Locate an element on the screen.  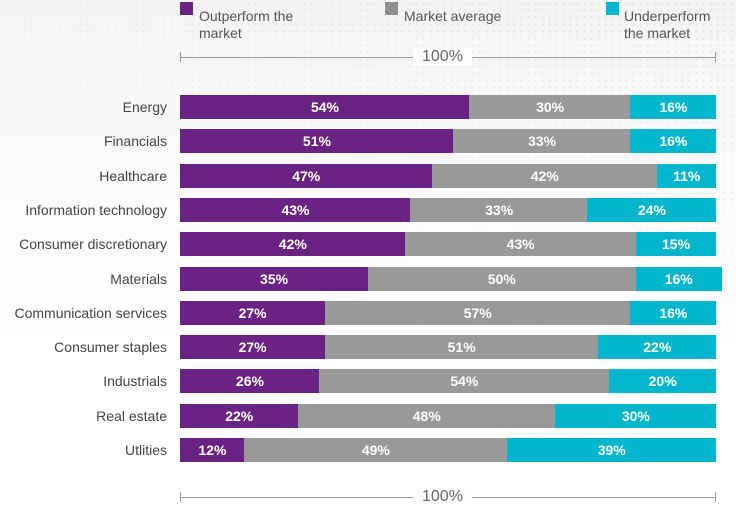
bar-segment-market-average-industrials: 54% is located at coordinates (464, 381).